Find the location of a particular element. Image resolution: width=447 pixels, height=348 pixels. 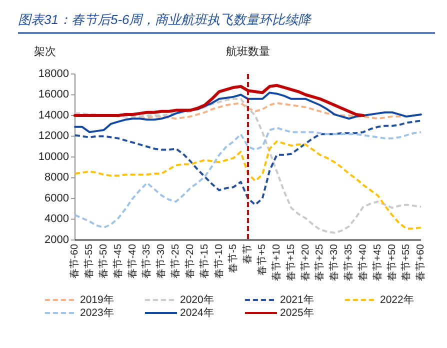

x-tick-label: 春节+15 is located at coordinates (290, 262).